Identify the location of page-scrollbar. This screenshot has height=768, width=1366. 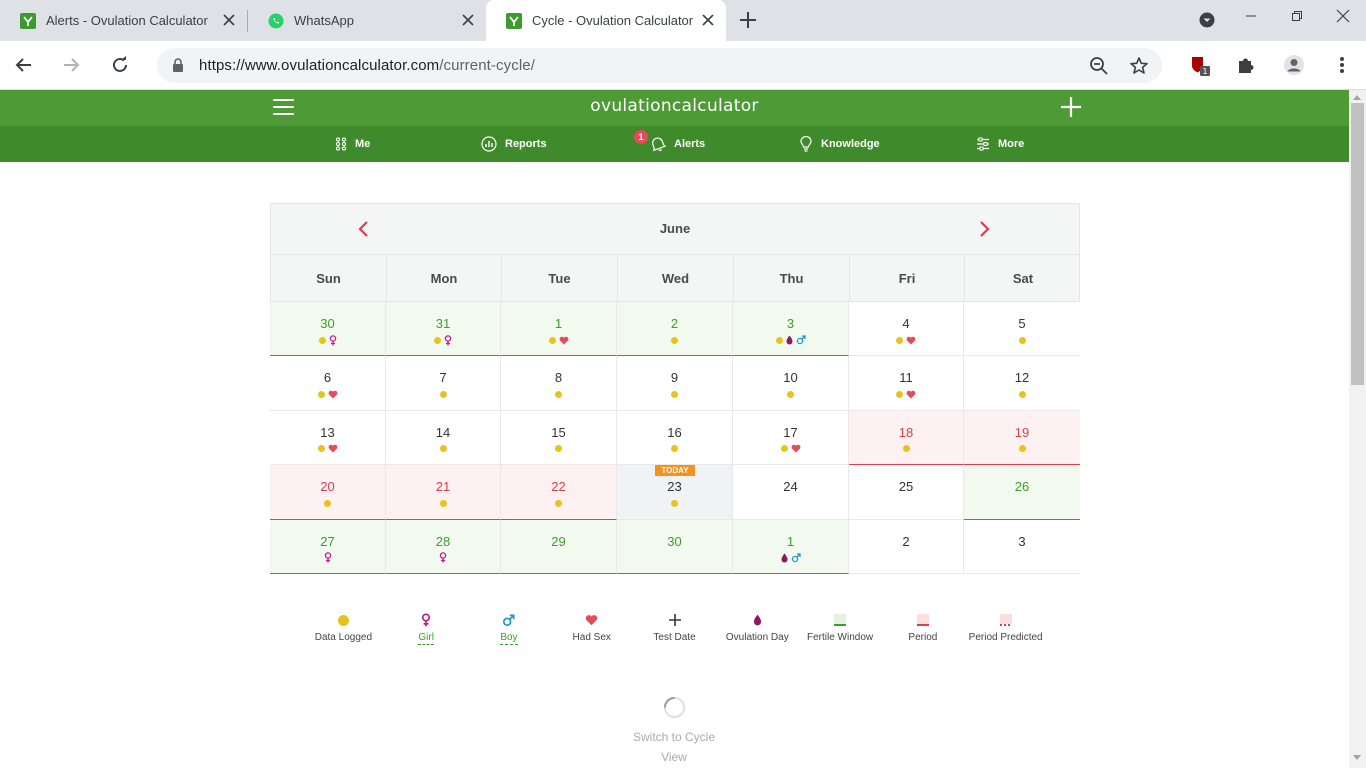
(1357, 429).